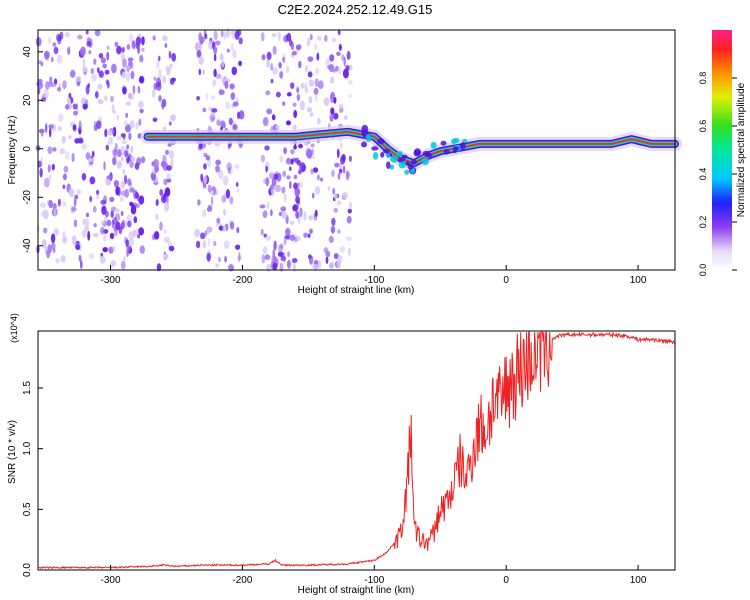 The height and width of the screenshot is (600, 750). What do you see at coordinates (703, 126) in the screenshot?
I see `colorbar-tick-label: 0.6` at bounding box center [703, 126].